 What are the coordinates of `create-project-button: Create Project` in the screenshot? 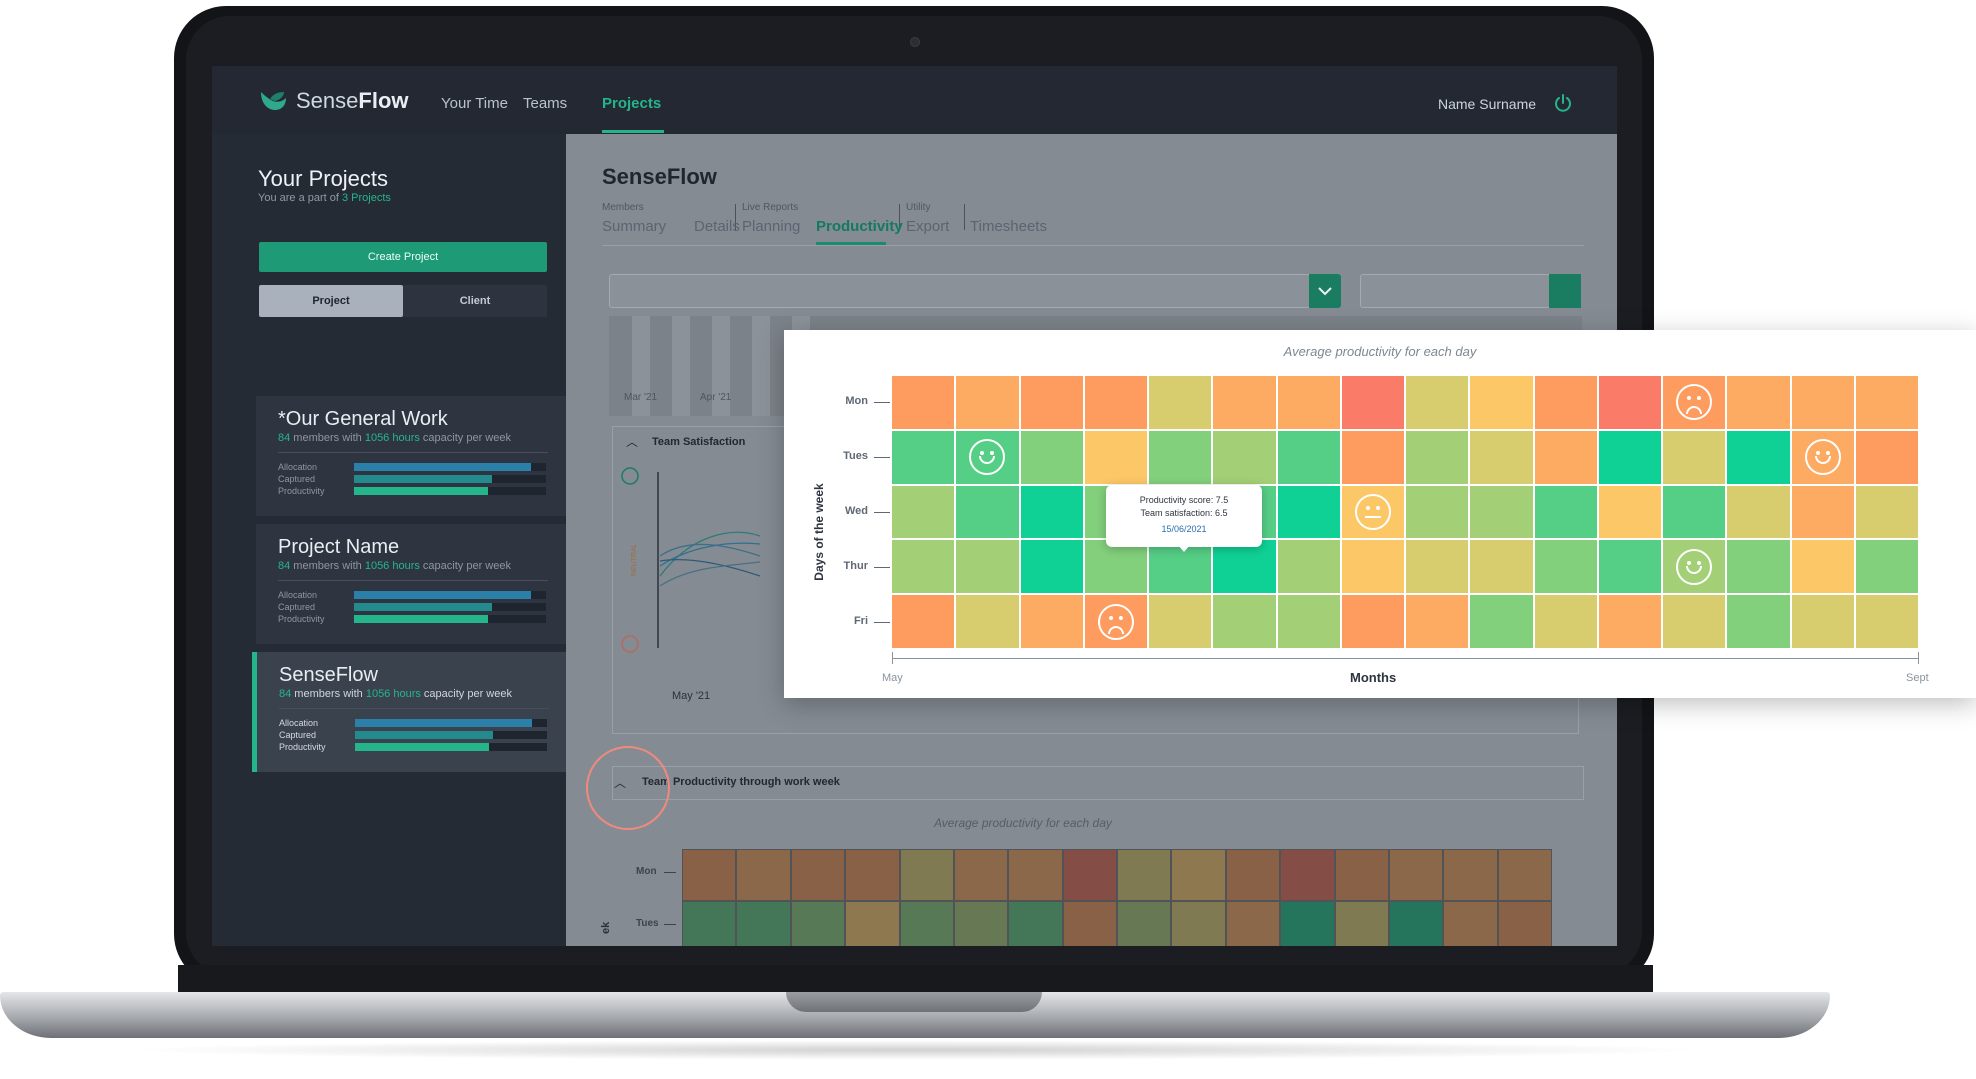 It's located at (403, 257).